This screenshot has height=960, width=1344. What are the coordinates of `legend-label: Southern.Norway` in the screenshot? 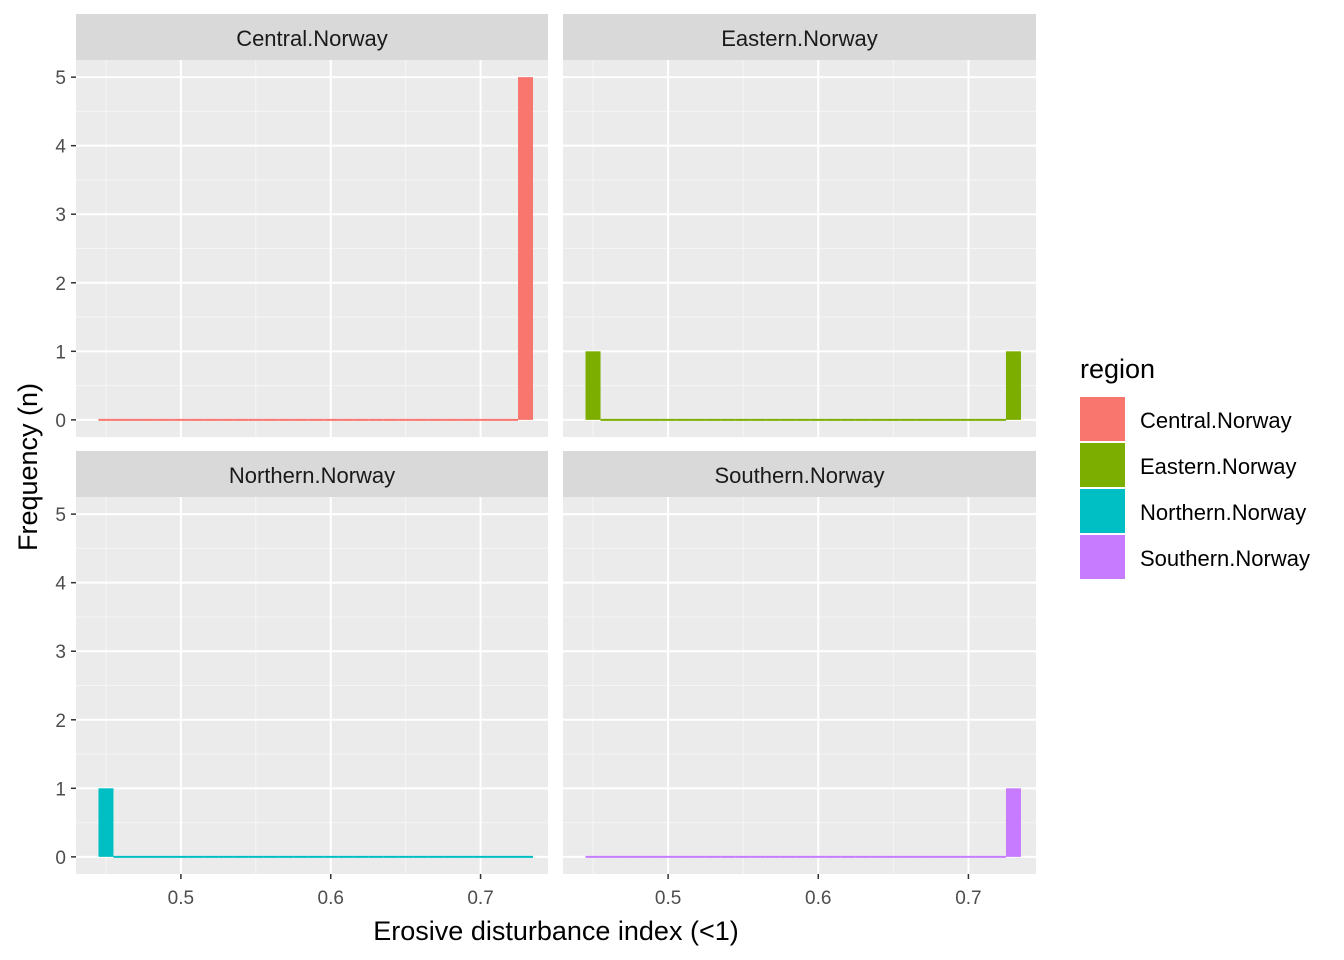 It's located at (1225, 558).